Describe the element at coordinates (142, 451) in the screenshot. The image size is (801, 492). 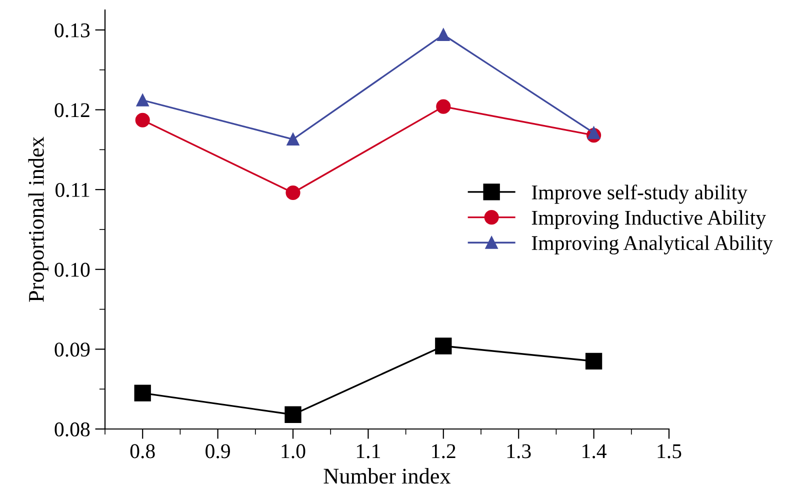
I see `x-tick-label: 0.8` at that location.